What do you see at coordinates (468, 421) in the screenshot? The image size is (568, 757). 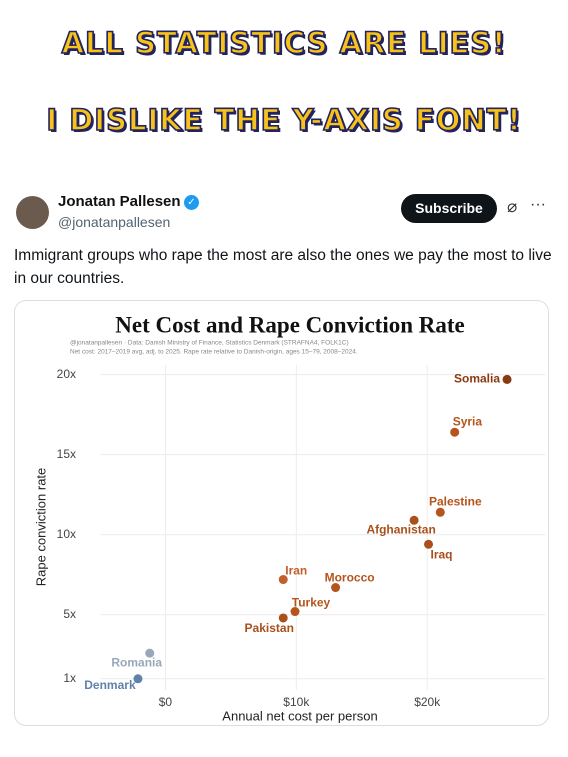 I see `point-label: Syria` at bounding box center [468, 421].